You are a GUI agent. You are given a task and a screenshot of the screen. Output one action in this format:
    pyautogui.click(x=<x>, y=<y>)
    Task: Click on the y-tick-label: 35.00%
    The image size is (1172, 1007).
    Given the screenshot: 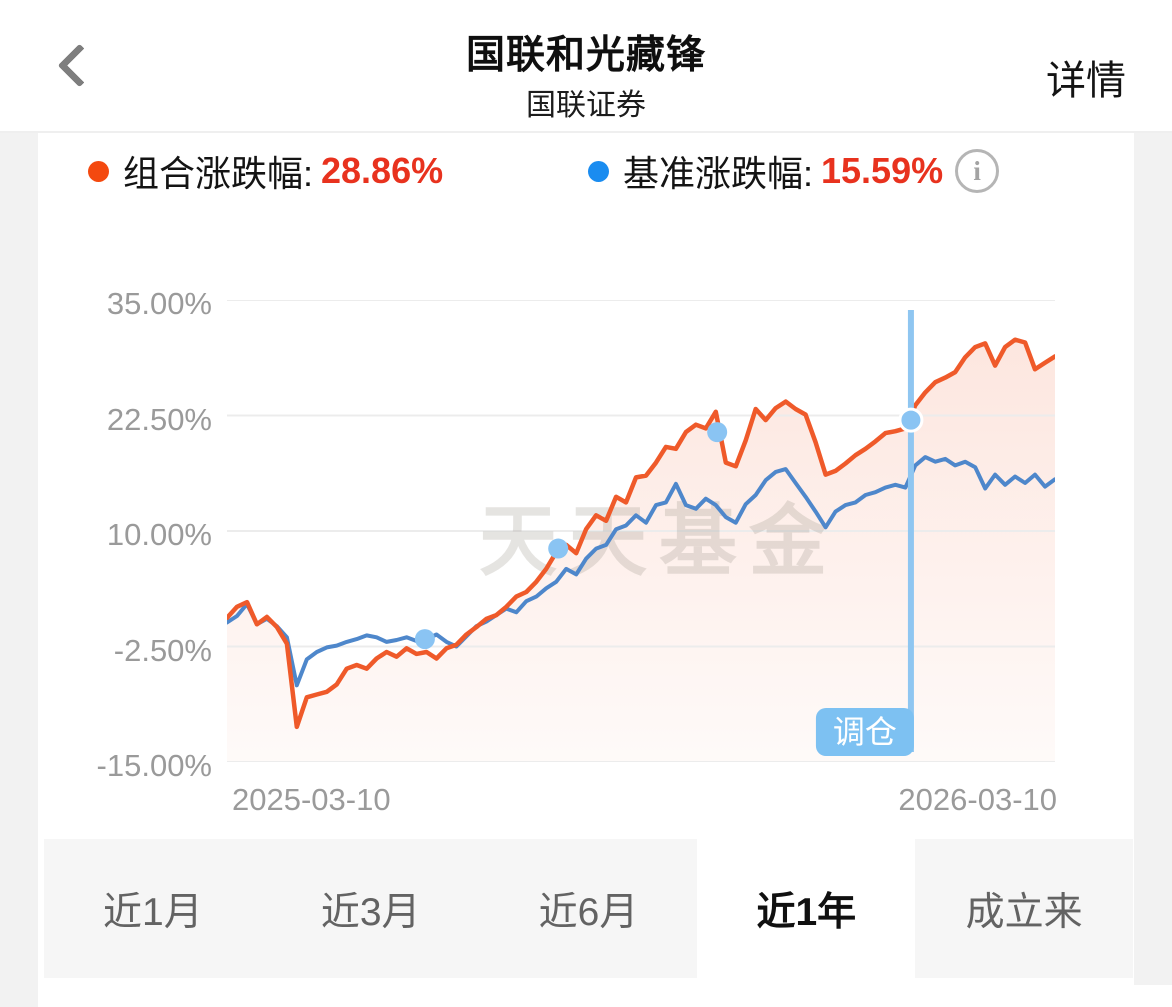 What is the action you would take?
    pyautogui.click(x=159, y=303)
    